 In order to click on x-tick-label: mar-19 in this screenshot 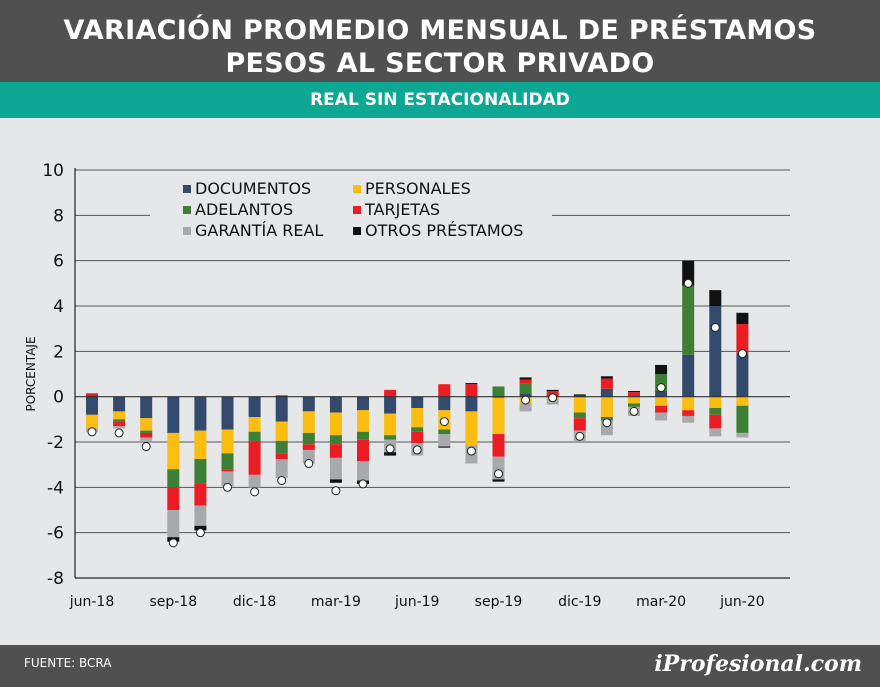, I will do `click(336, 602)`.